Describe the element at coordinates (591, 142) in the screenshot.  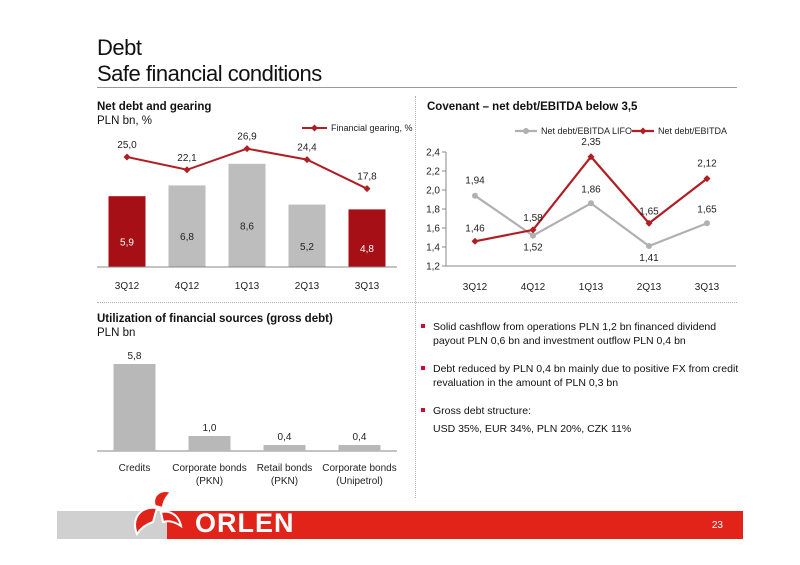
I see `point-value-label: 2,35` at that location.